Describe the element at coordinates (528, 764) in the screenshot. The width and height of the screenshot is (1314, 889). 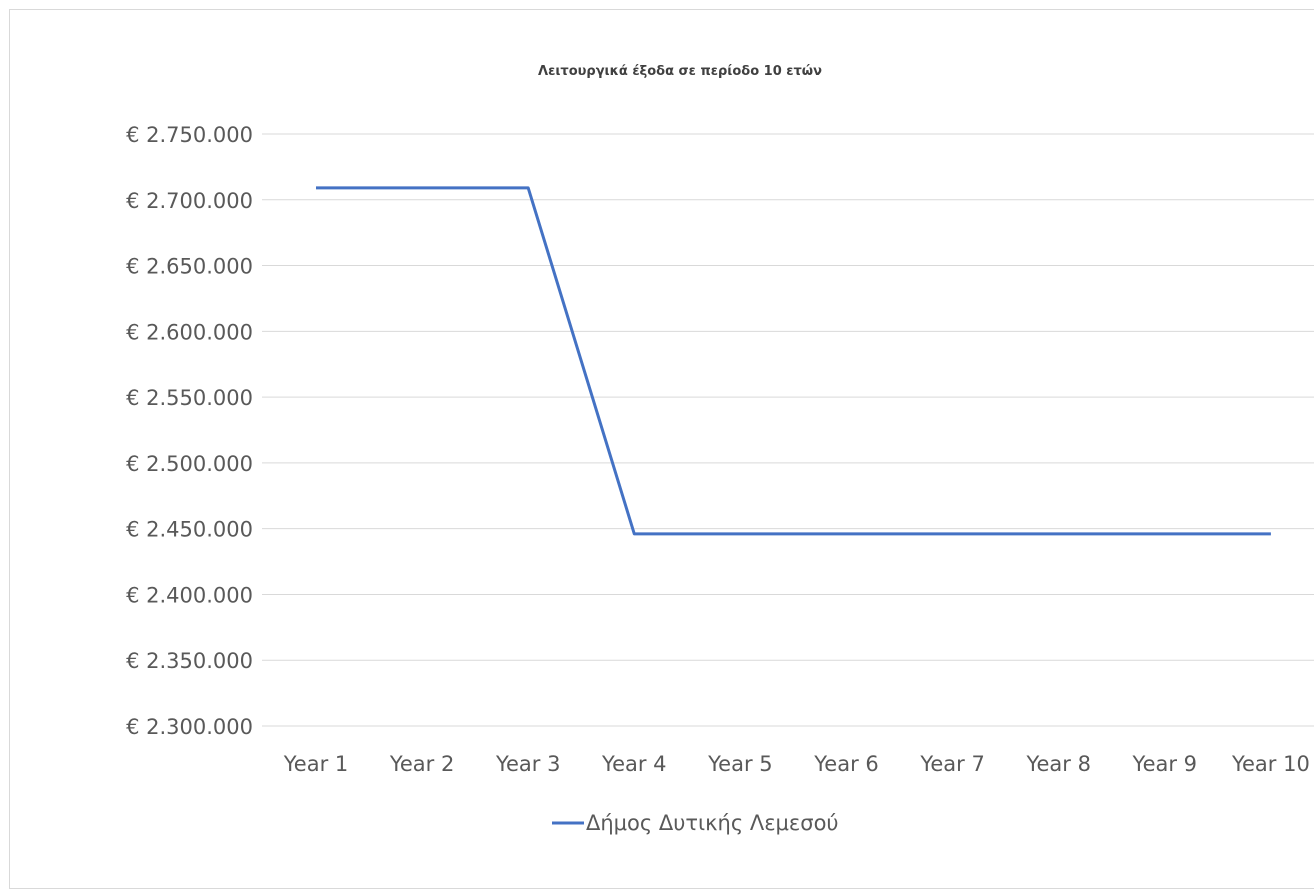
I see `x-tick-label: Year 3` at that location.